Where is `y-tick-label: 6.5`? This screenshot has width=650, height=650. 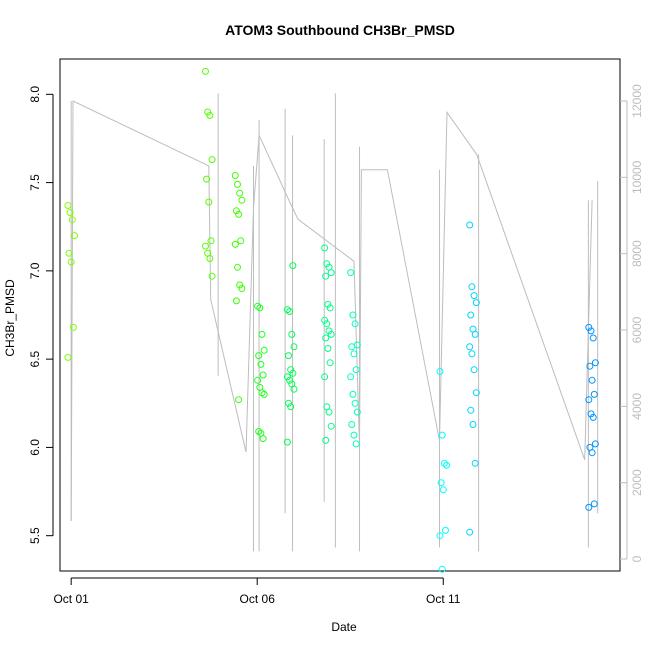
y-tick-label: 6.5 is located at coordinates (35, 358).